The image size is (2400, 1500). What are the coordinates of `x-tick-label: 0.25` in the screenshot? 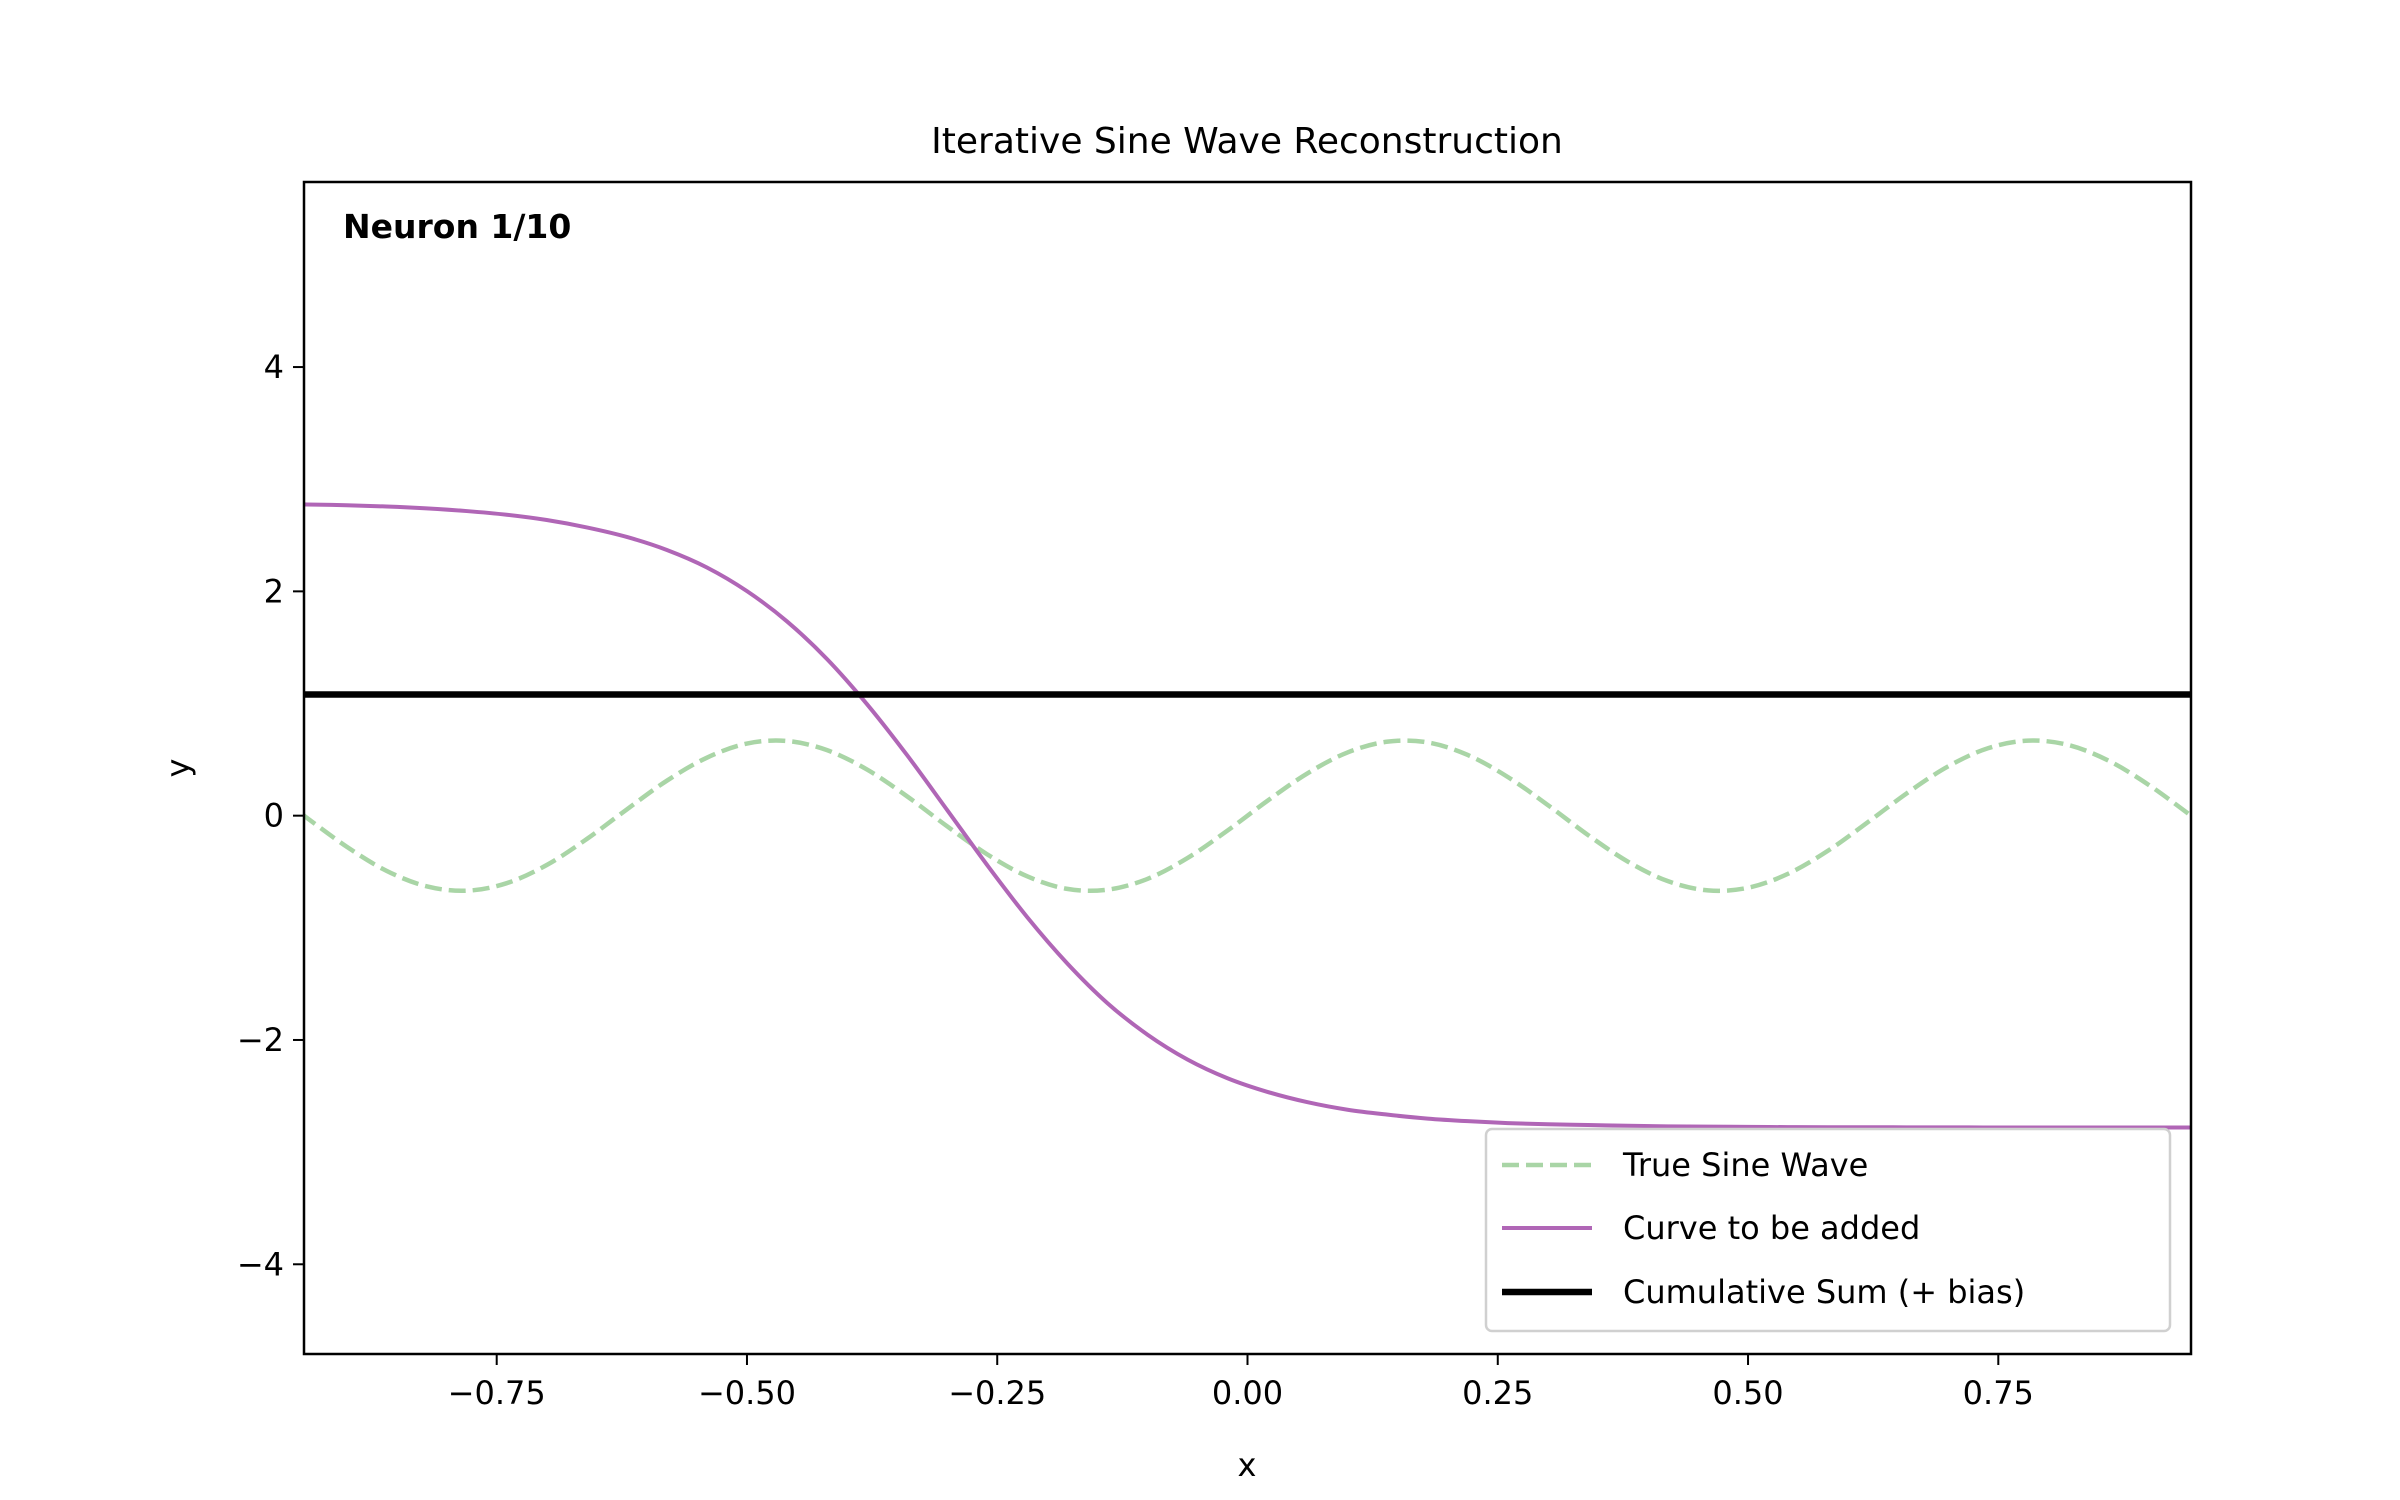 It's located at (1497, 1393).